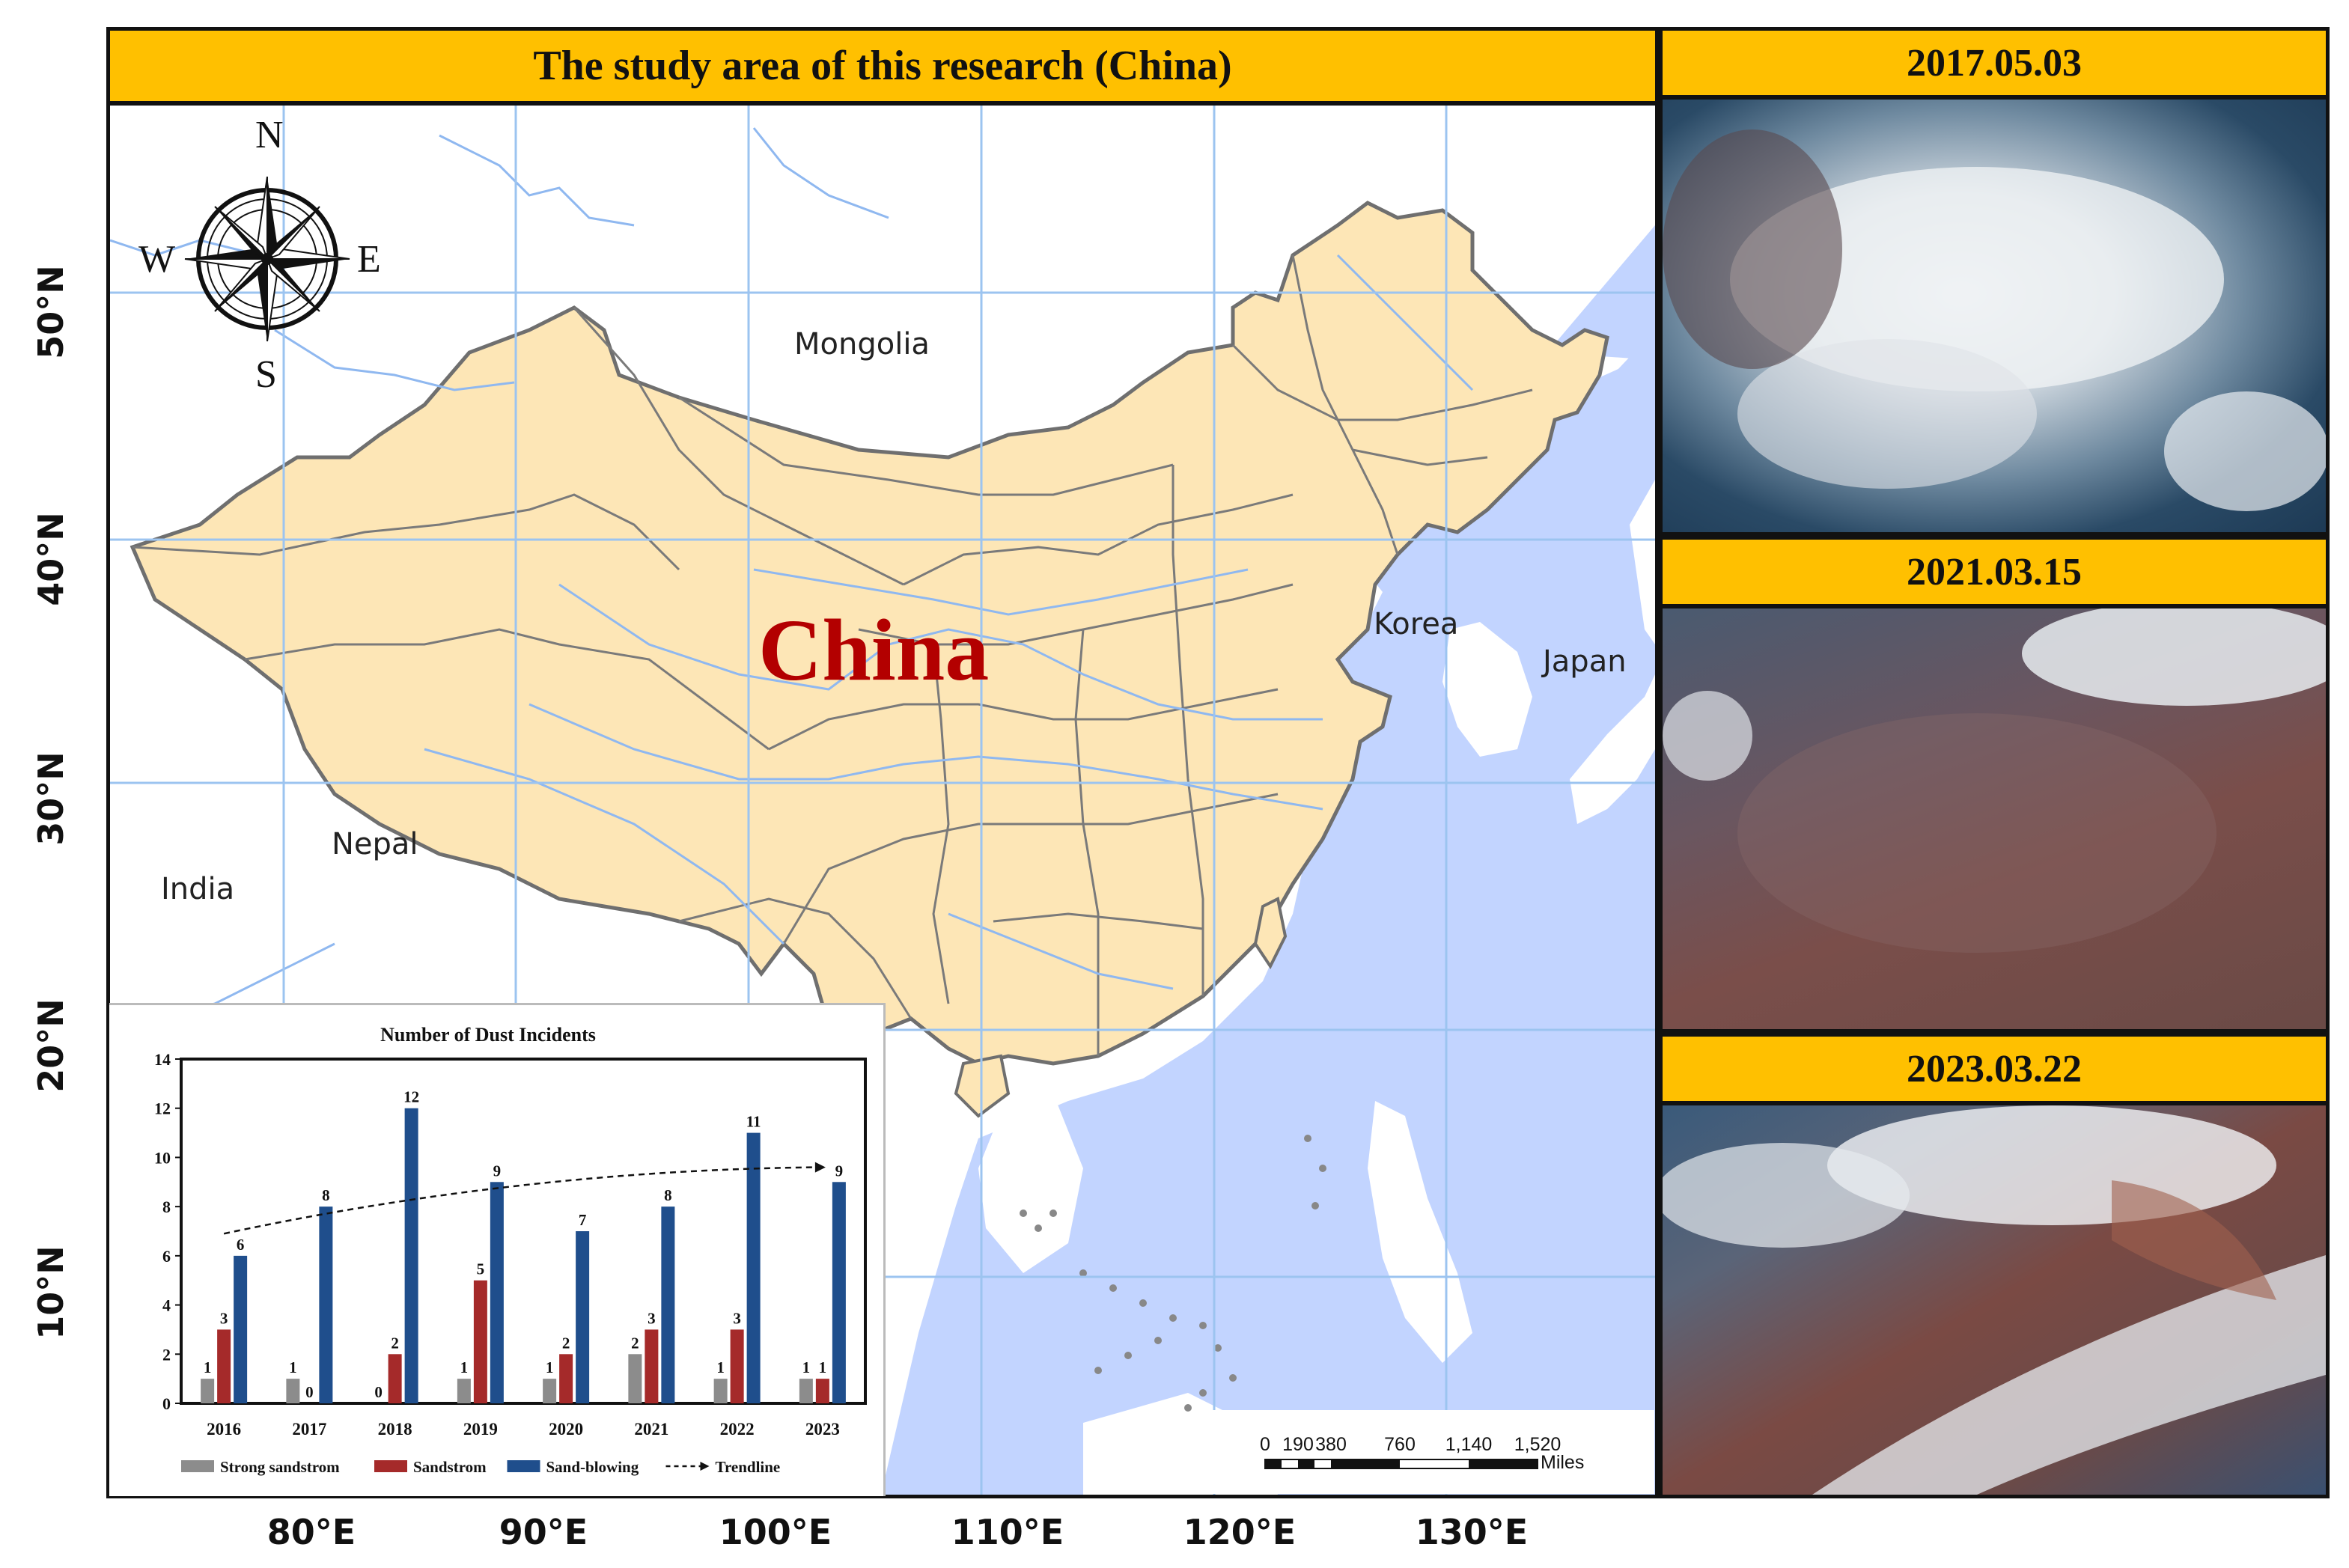 Image resolution: width=2349 pixels, height=1568 pixels. What do you see at coordinates (1298, 1444) in the screenshot?
I see `scale-tick-190: 190` at bounding box center [1298, 1444].